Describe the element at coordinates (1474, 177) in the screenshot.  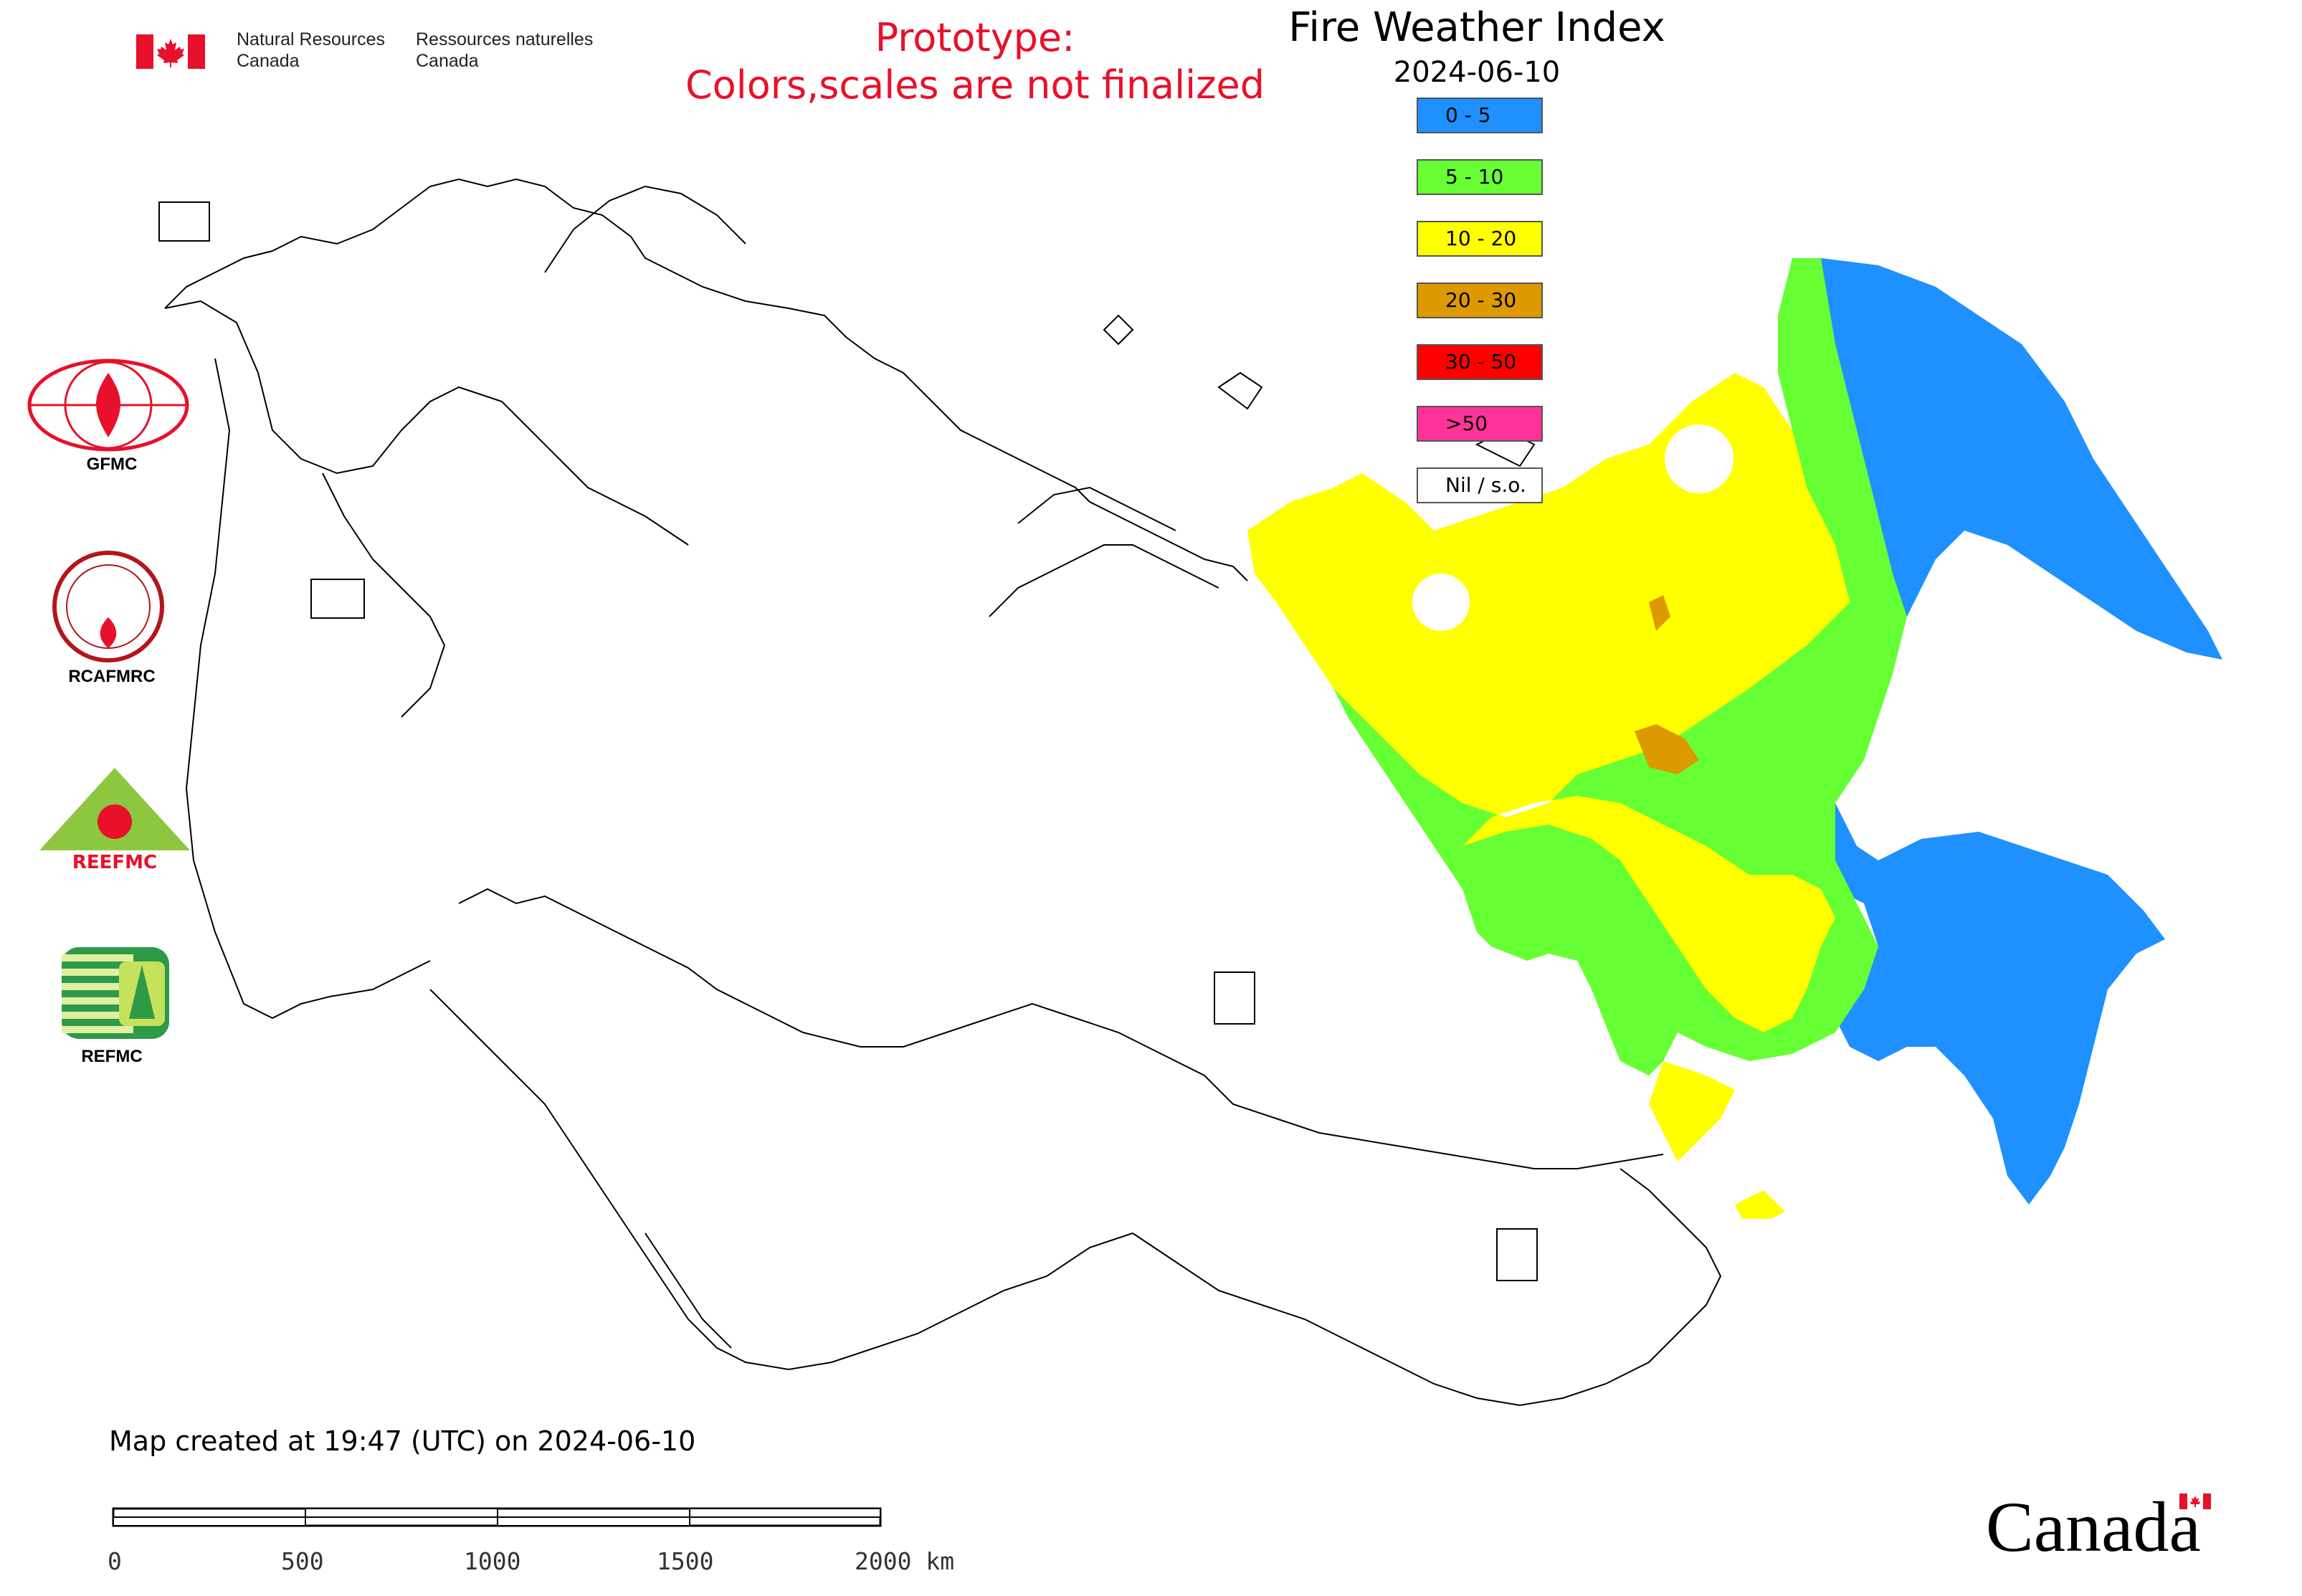
I see `legend-label: 5 - 10` at that location.